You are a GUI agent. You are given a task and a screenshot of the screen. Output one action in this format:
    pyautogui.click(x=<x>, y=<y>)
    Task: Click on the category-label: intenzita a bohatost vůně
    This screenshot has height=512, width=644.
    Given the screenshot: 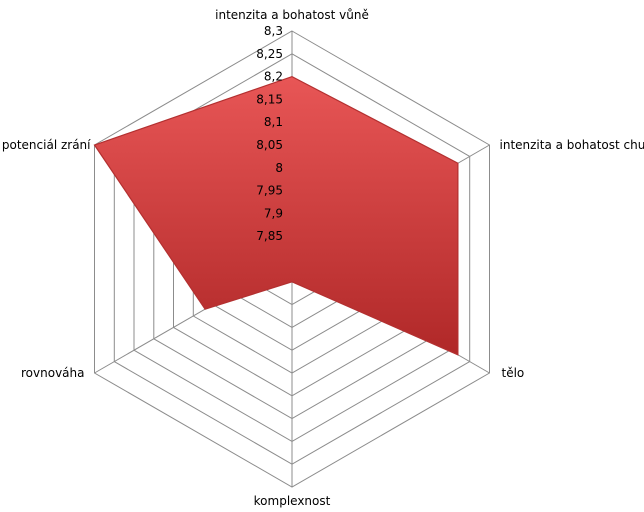 What is the action you would take?
    pyautogui.click(x=292, y=15)
    